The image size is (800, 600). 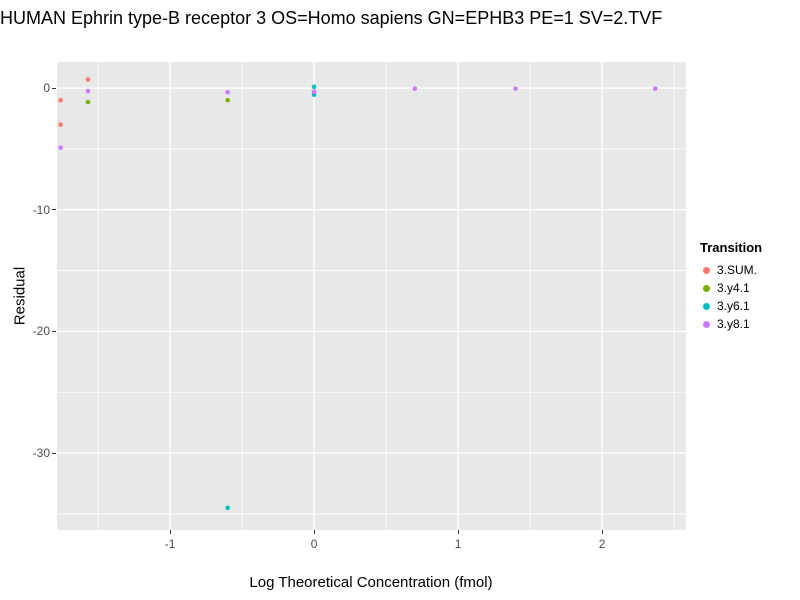 I want to click on legend-item: 3.y4.1, so click(x=731, y=288).